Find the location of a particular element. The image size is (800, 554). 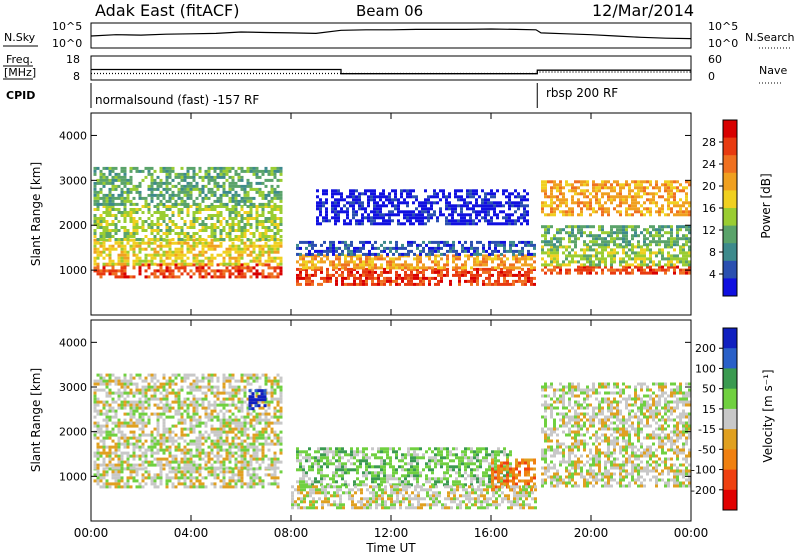

nave-right-label: Nave is located at coordinates (773, 70).